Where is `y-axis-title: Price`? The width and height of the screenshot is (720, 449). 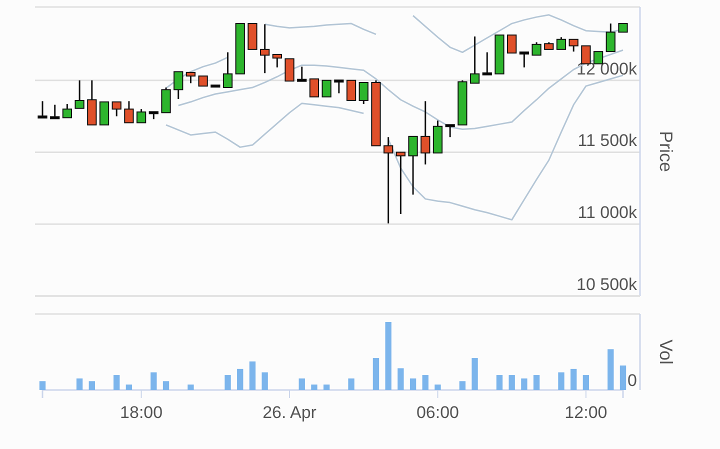 y-axis-title: Price is located at coordinates (666, 151).